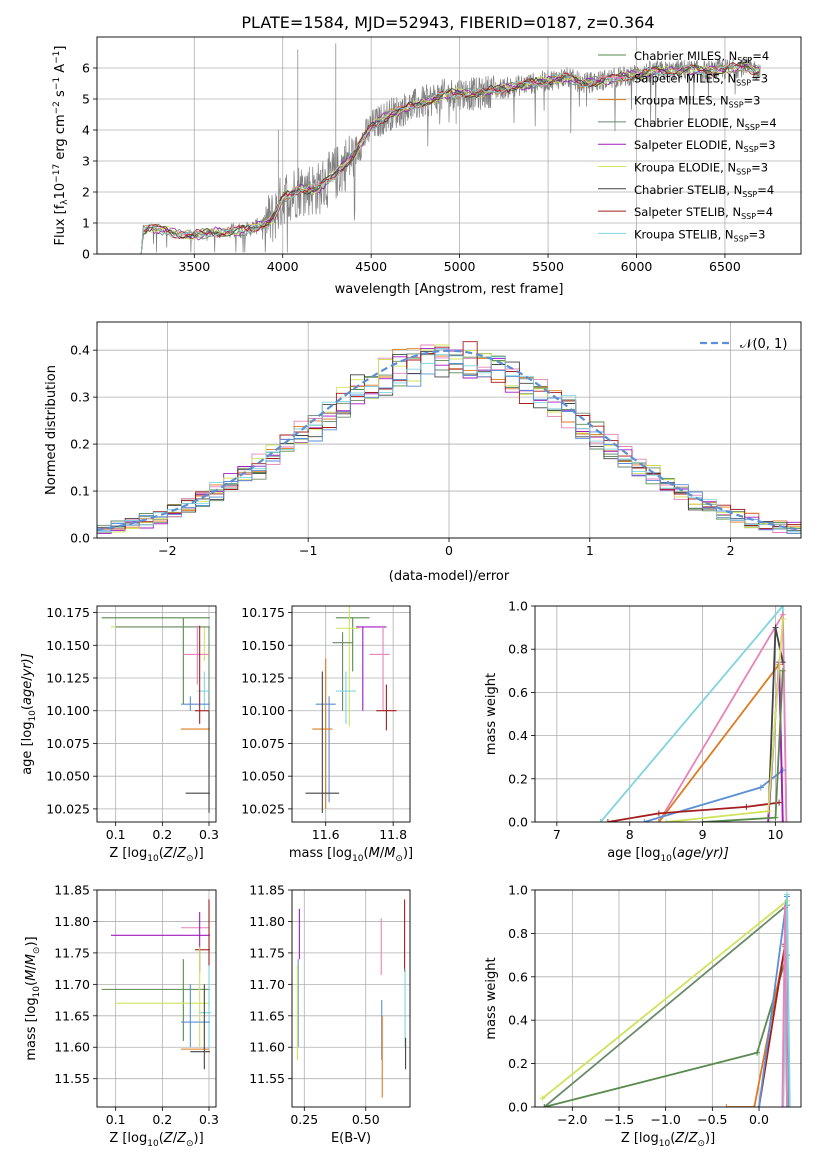 This screenshot has width=819, height=1170. I want to click on y-tick-label: 0.2, so click(518, 778).